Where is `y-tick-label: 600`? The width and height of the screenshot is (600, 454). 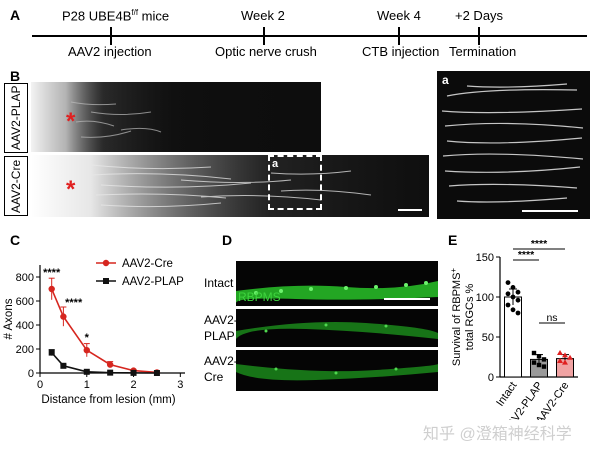
y-tick-label: 600 is located at coordinates (25, 302).